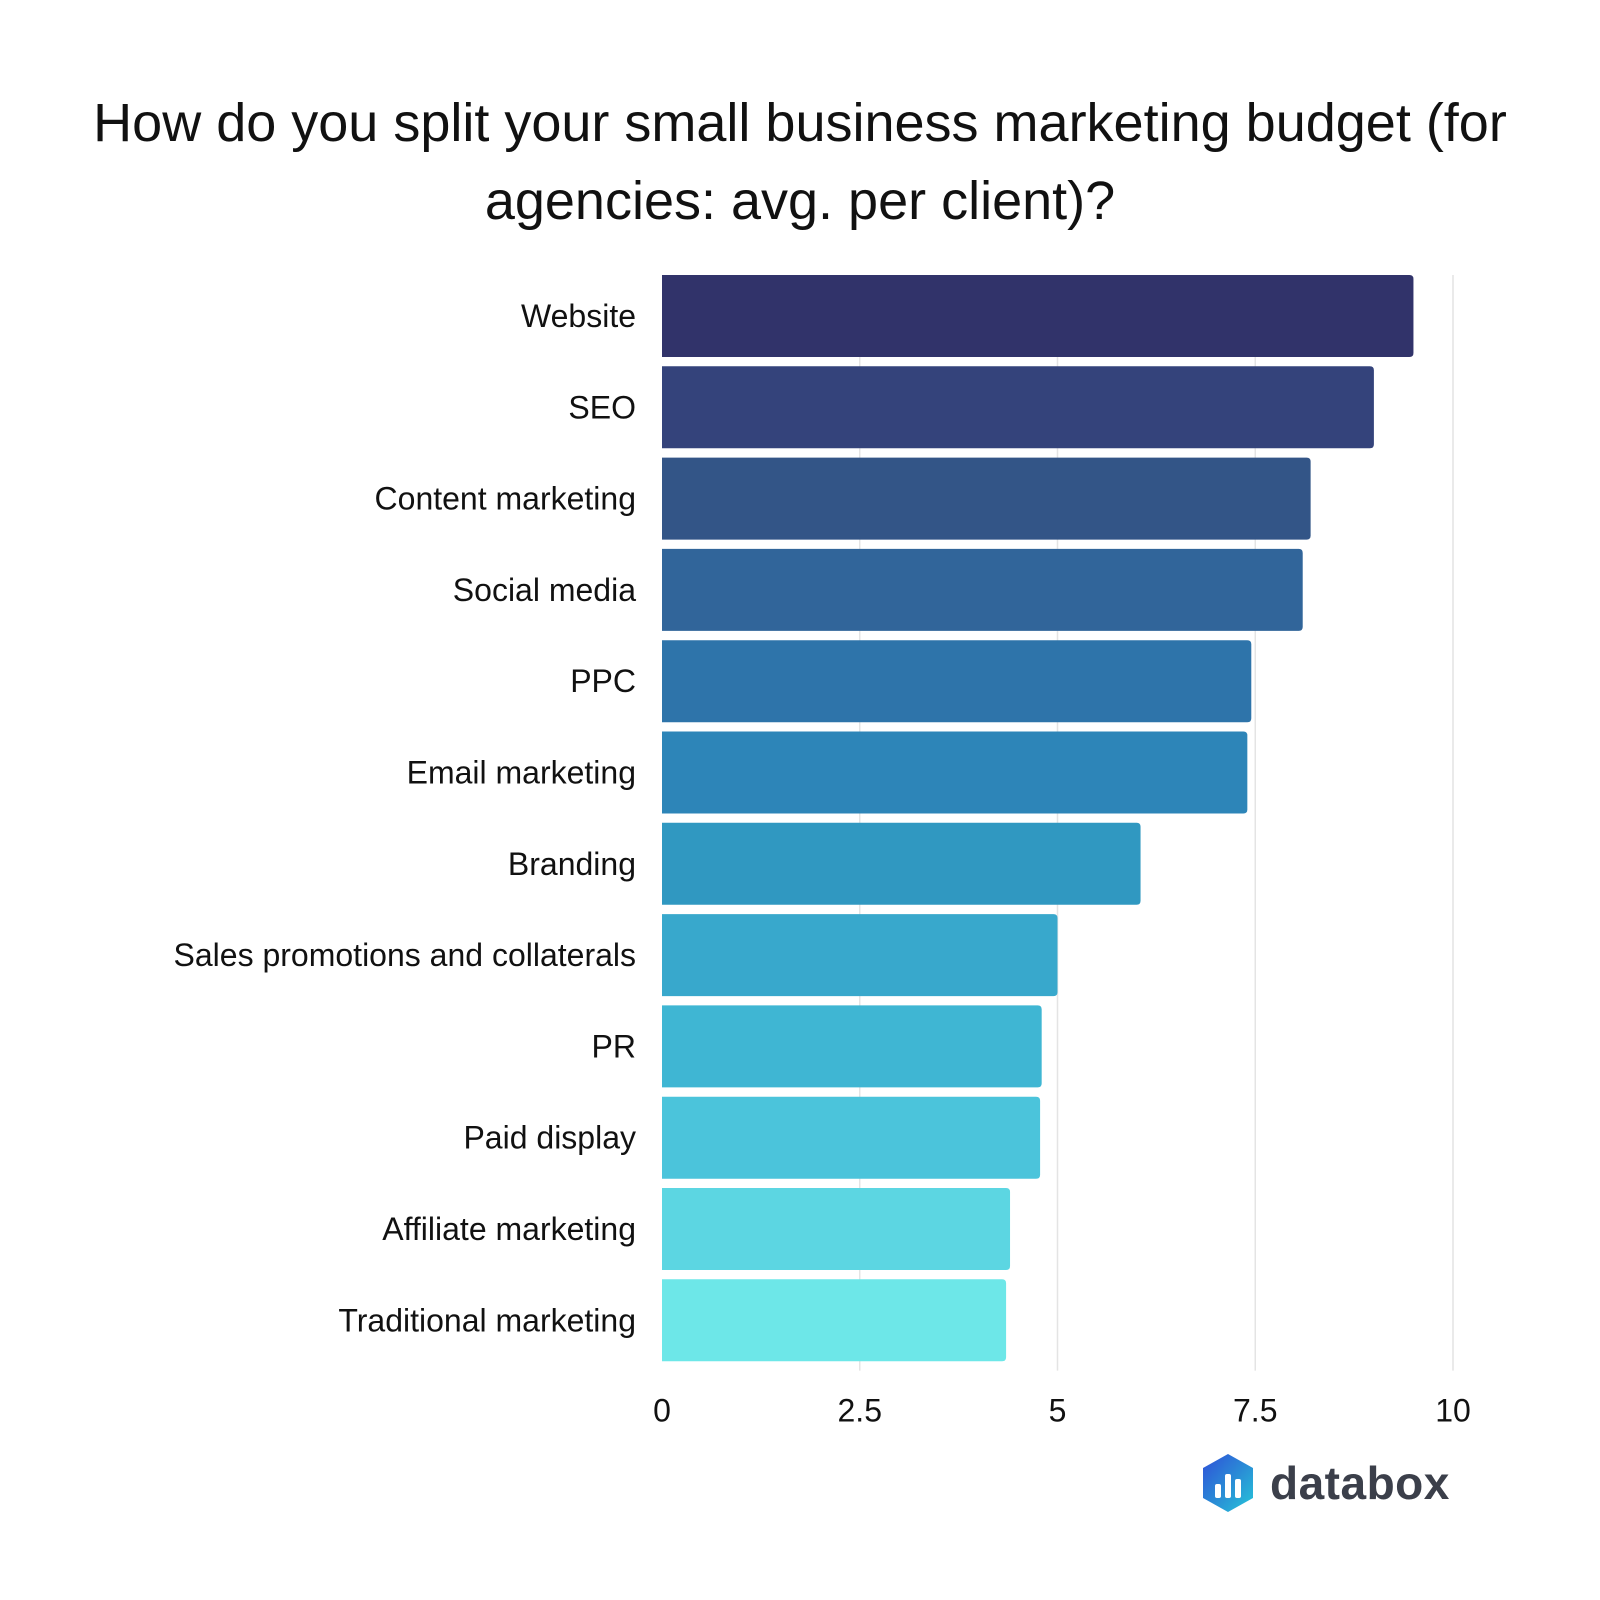 The image size is (1600, 1600). I want to click on databox-hexagon-logo-icon, so click(1228, 1483).